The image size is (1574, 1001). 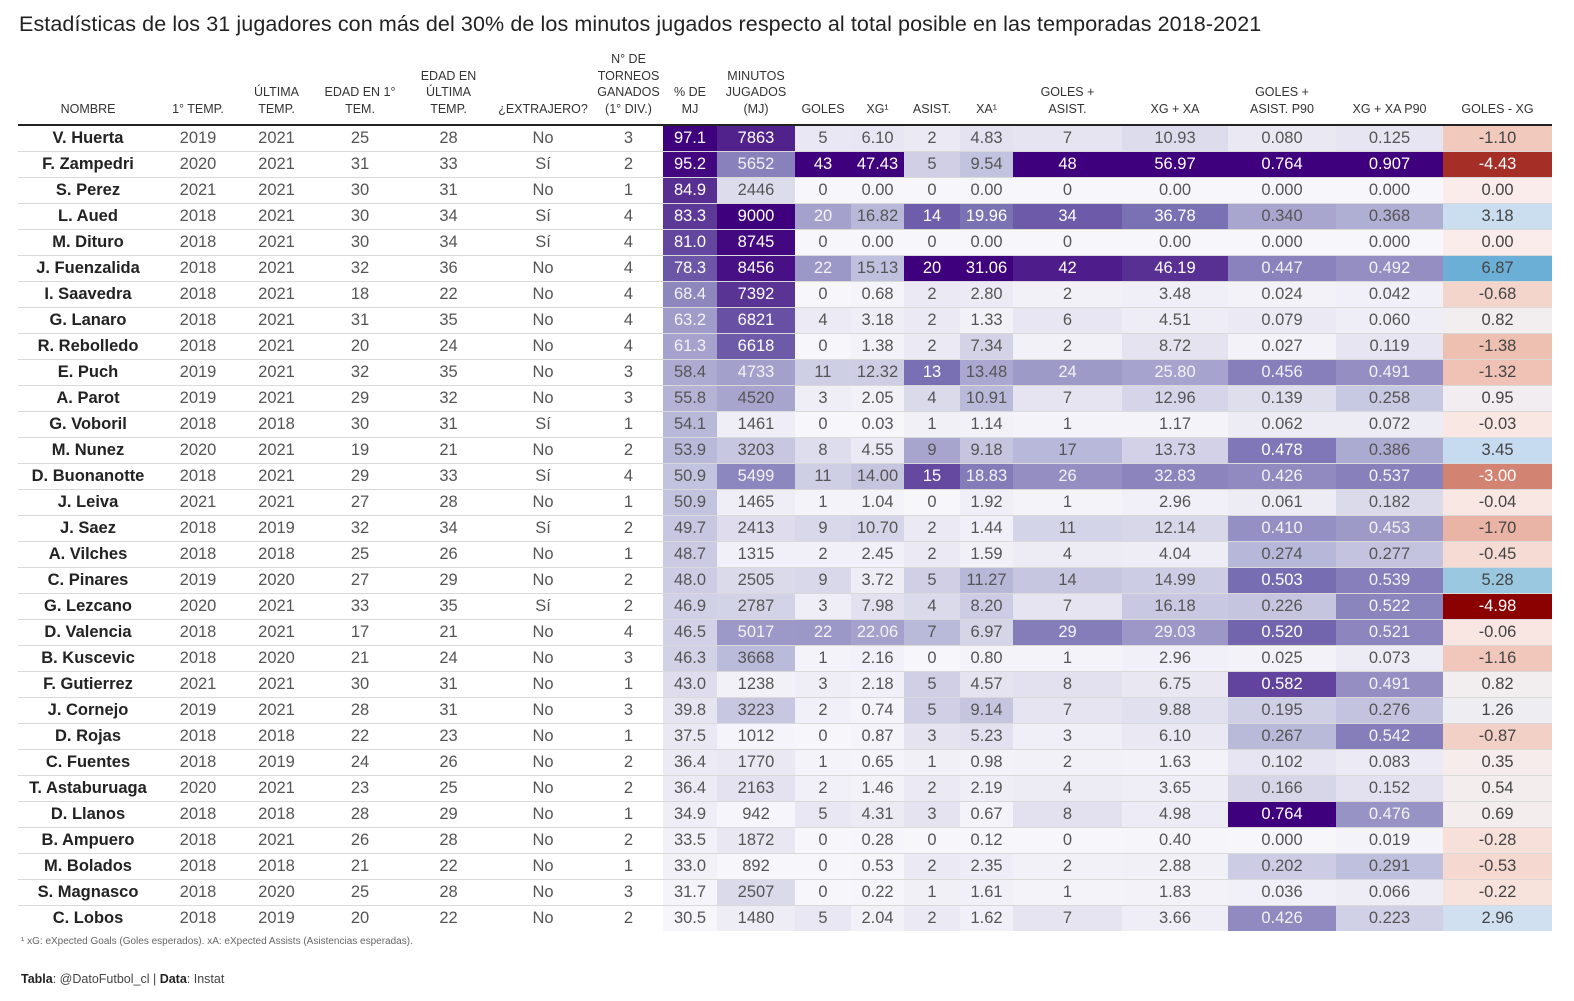 What do you see at coordinates (877, 450) in the screenshot?
I see `cell-xg: 4.55` at bounding box center [877, 450].